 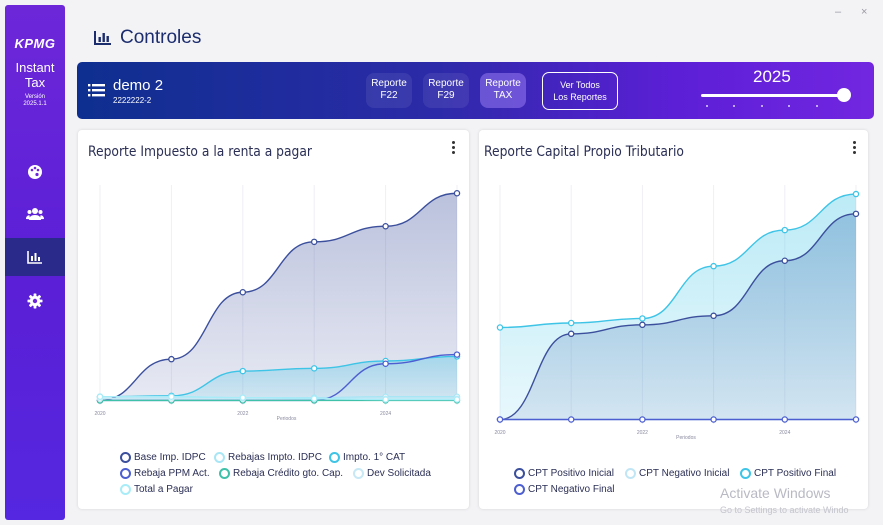 I want to click on legend-item: Rebaja Crédito gto. Cap., so click(x=281, y=473).